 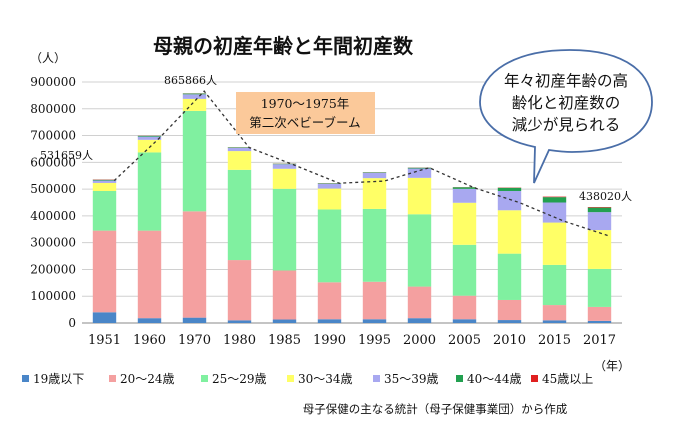 What do you see at coordinates (104, 251) in the screenshot?
I see `bar-stack-1951` at bounding box center [104, 251].